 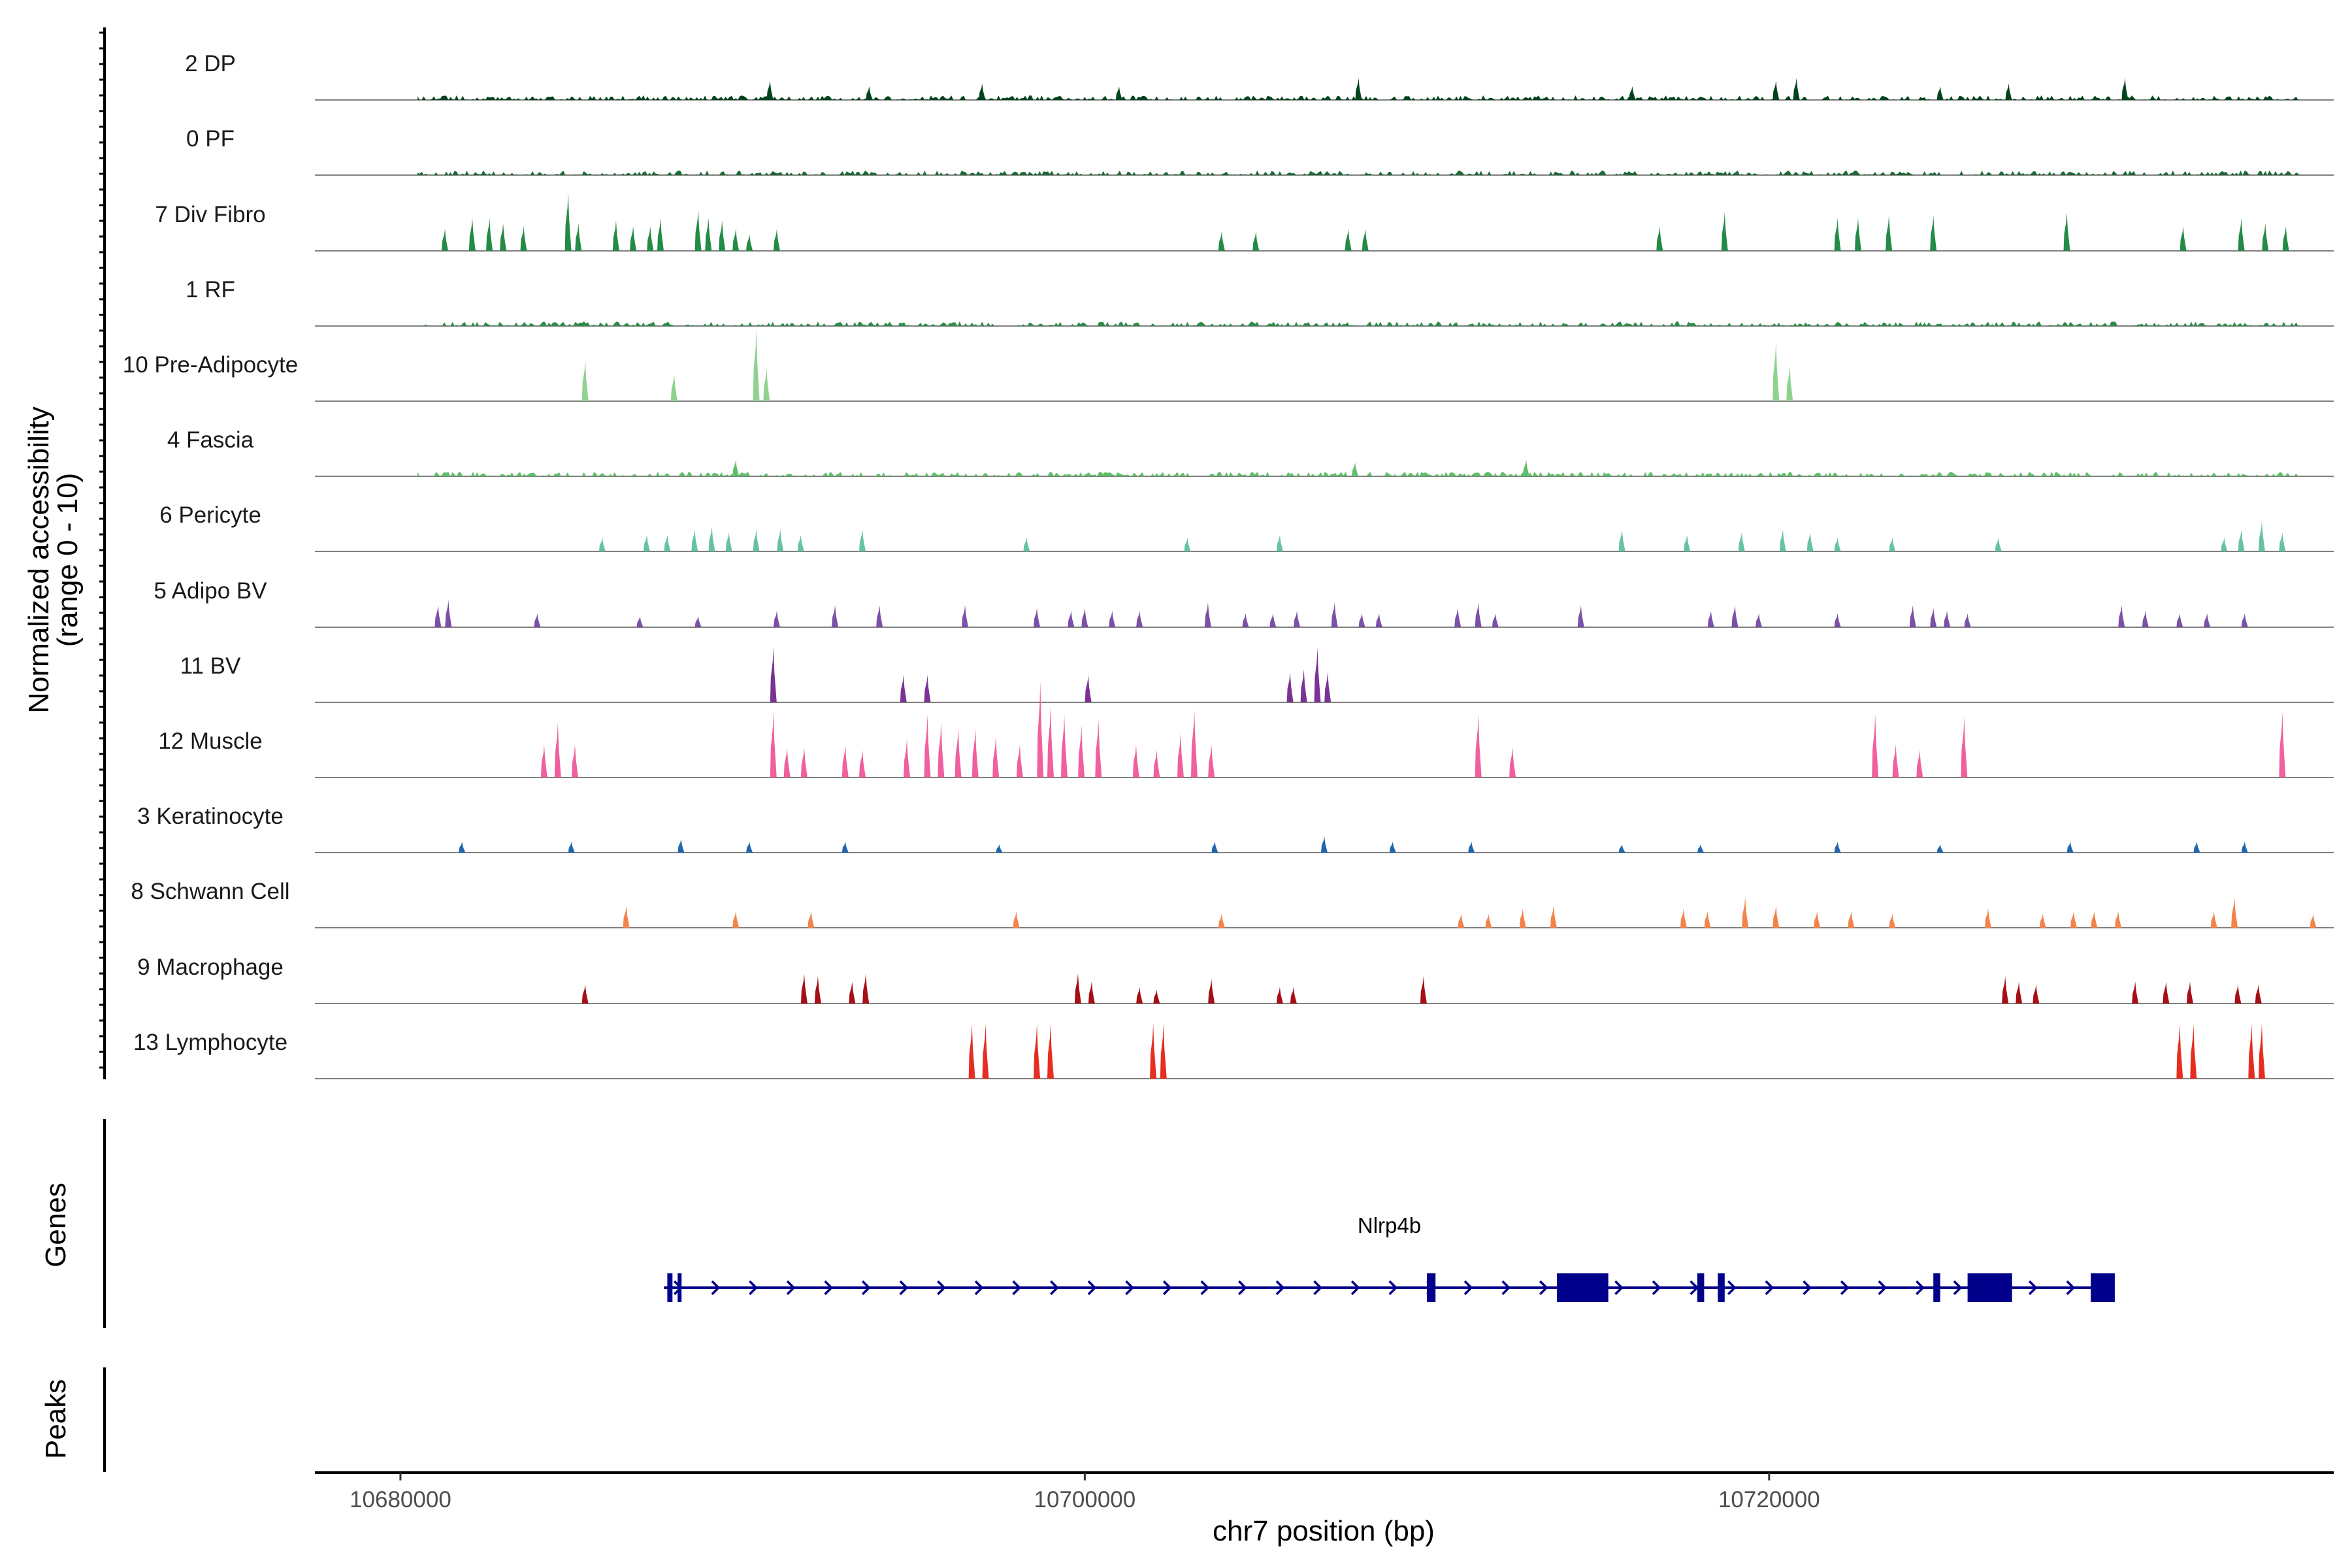 What do you see at coordinates (210, 1042) in the screenshot?
I see `track-label: 13 Lymphocyte` at bounding box center [210, 1042].